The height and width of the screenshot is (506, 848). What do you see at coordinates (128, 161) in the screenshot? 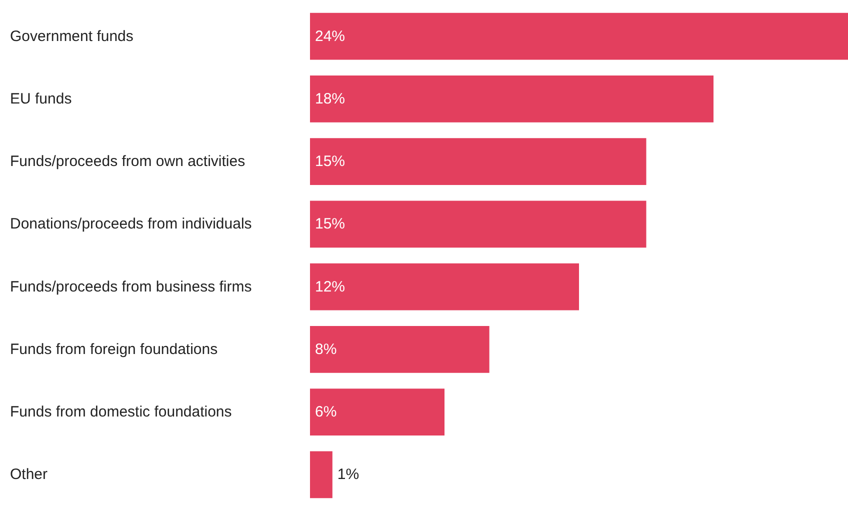
I see `y-tick-label: Funds/proceeds from own activities` at bounding box center [128, 161].